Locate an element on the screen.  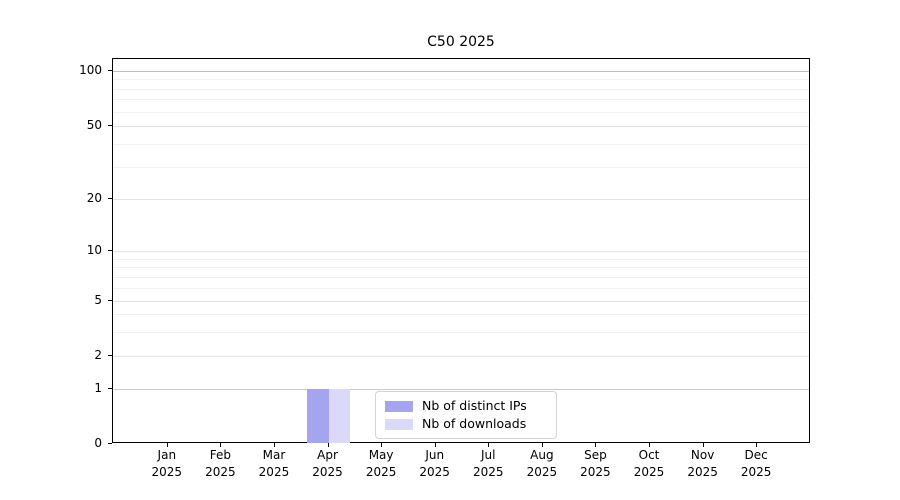
y-tick-label: 1 is located at coordinates (98, 388).